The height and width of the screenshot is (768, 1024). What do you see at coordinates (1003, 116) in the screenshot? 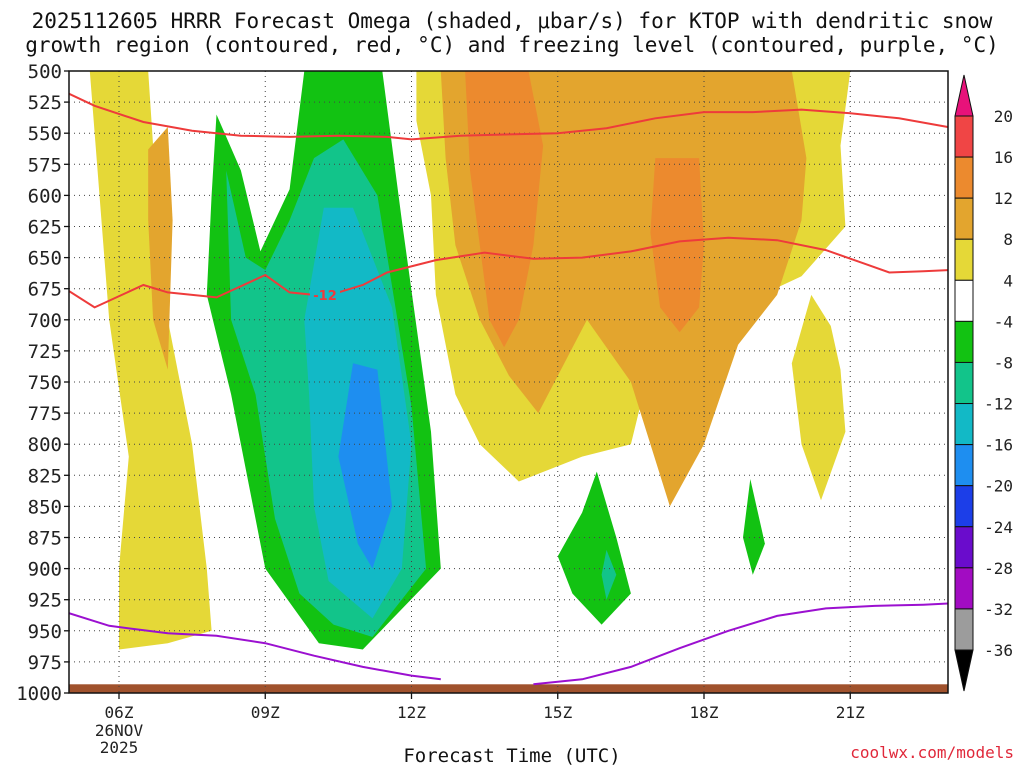
I see `colorbar-label: 20` at bounding box center [1003, 116].